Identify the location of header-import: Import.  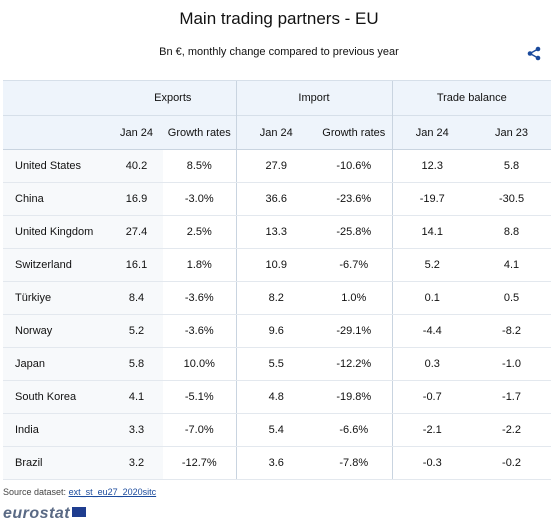
(314, 98).